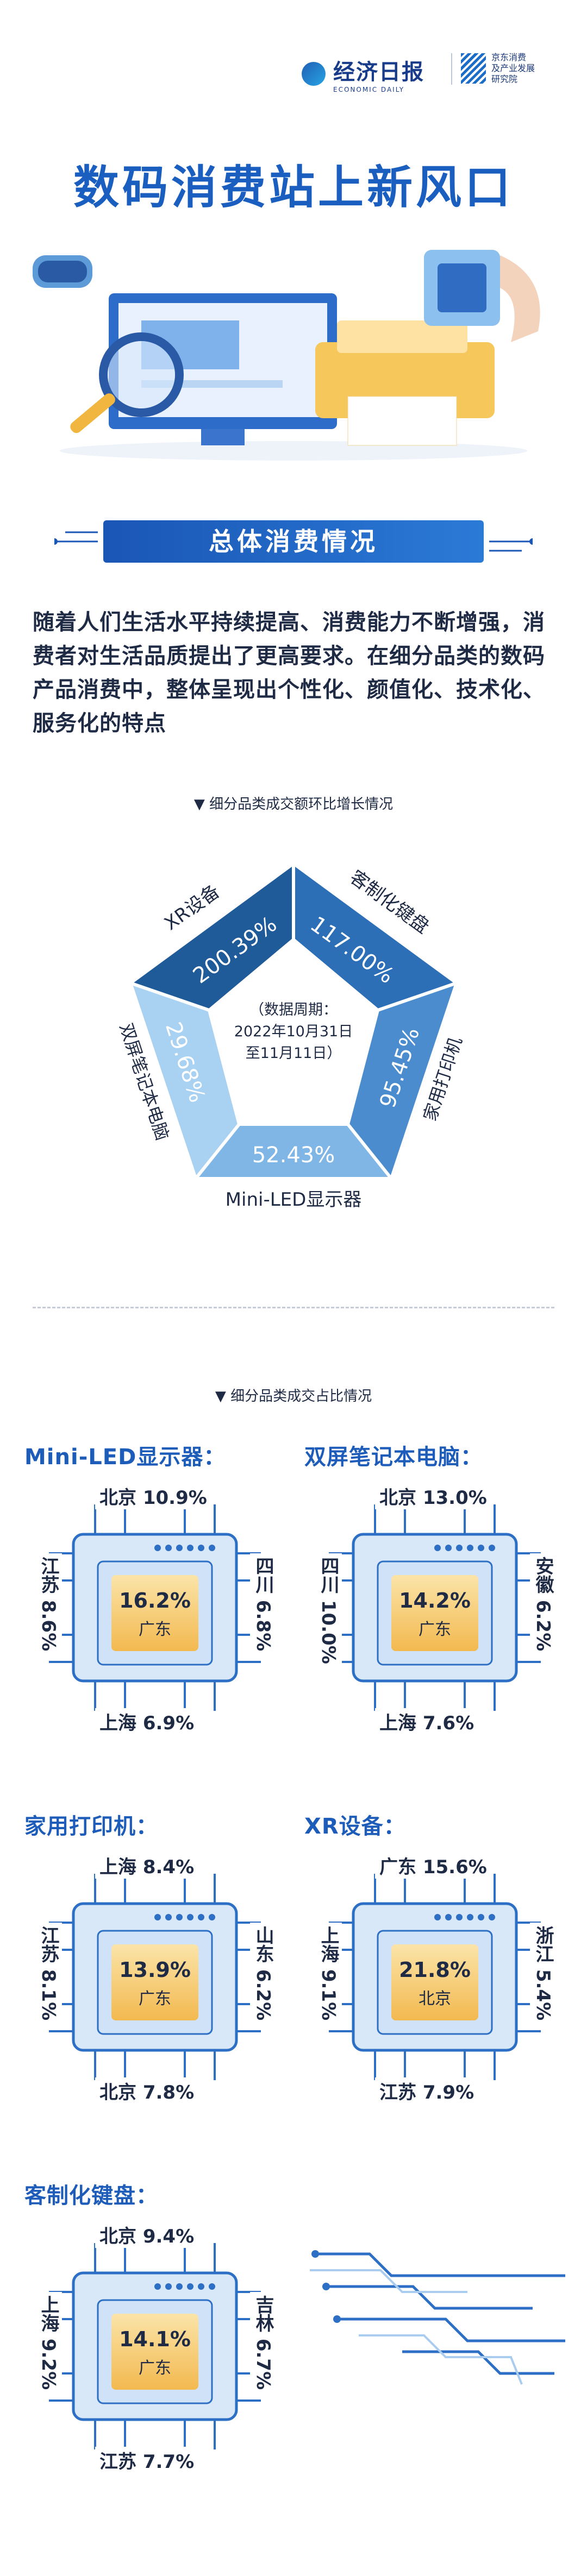 The image size is (587, 2576). I want to click on chip-left-label: 上海 9.1%, so click(328, 1974).